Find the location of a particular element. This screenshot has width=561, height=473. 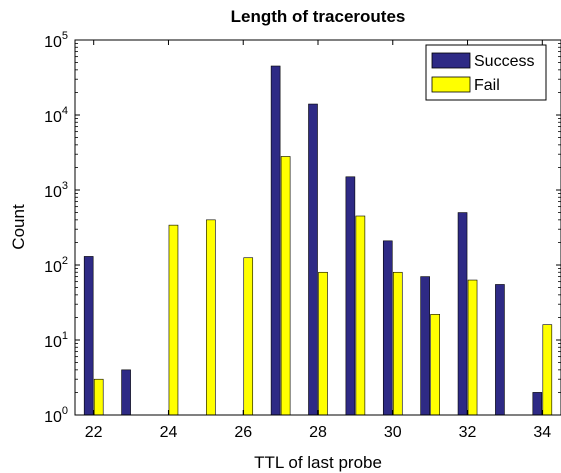

y-tick-label-4: 10⁴ is located at coordinates (56, 115).